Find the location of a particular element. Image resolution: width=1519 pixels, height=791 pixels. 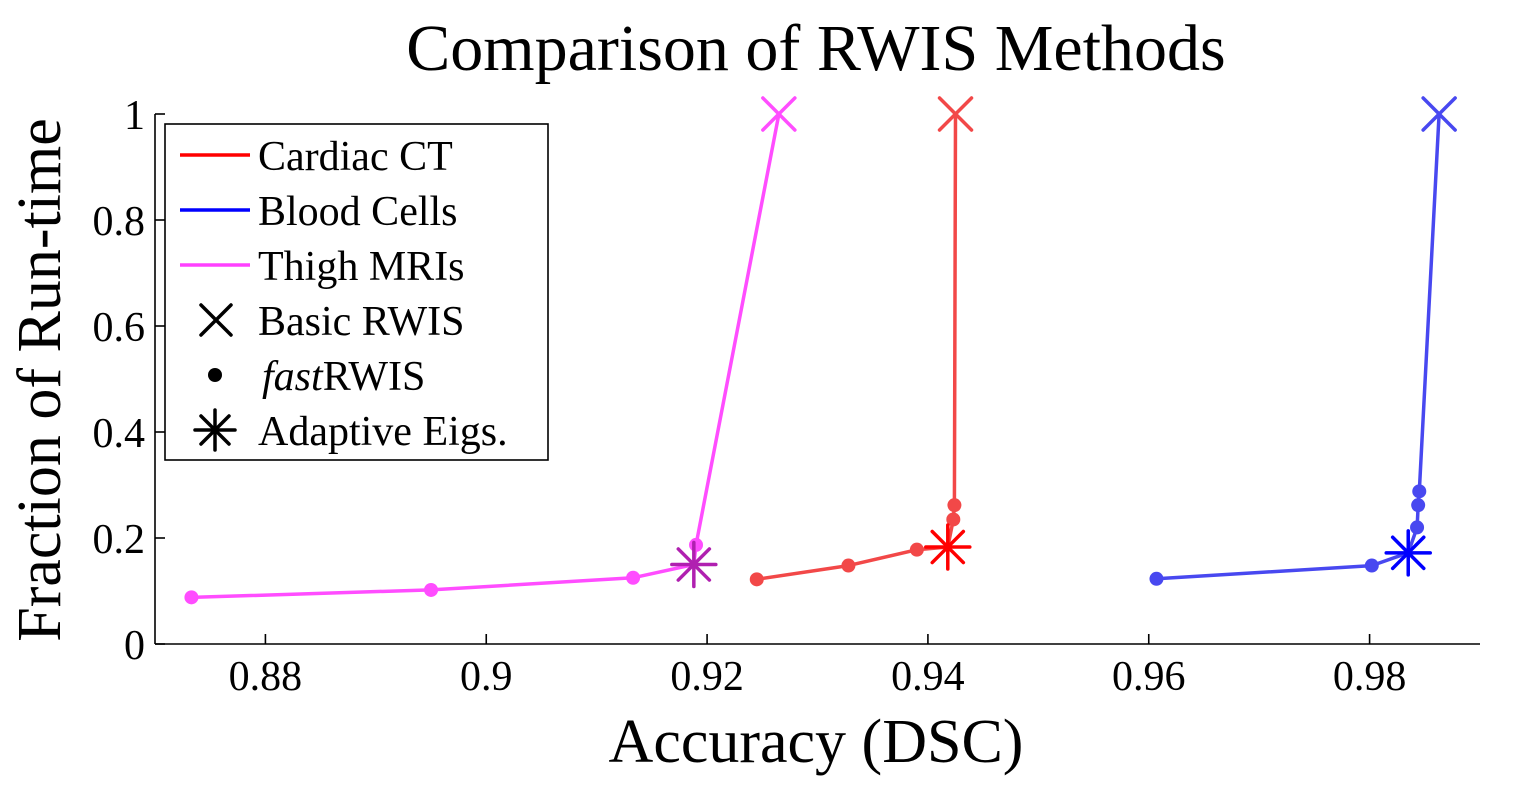

x-tick-label: 0.9 is located at coordinates (486, 677).